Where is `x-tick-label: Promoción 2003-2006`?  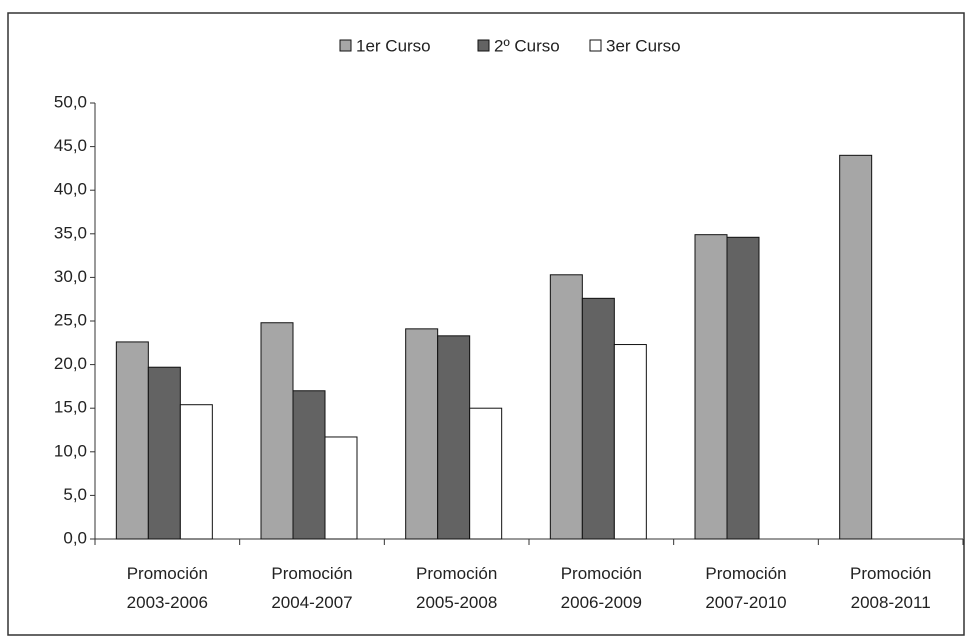 x-tick-label: Promoción 2003-2006 is located at coordinates (167, 588).